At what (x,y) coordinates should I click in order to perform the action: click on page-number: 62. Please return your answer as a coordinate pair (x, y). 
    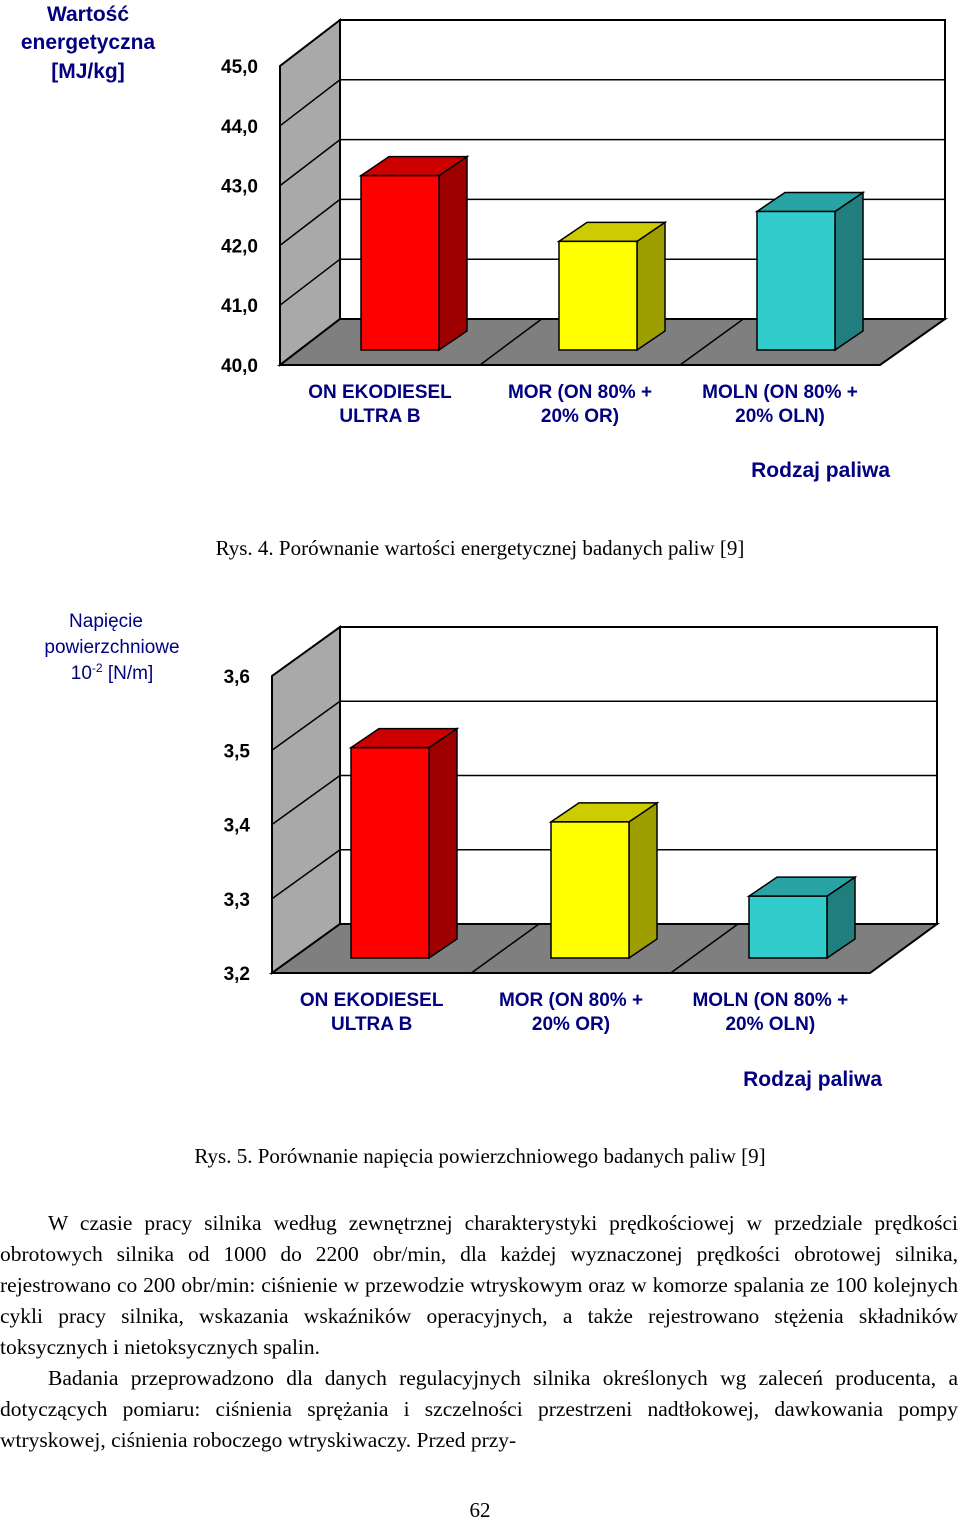
    Looking at the image, I should click on (480, 1510).